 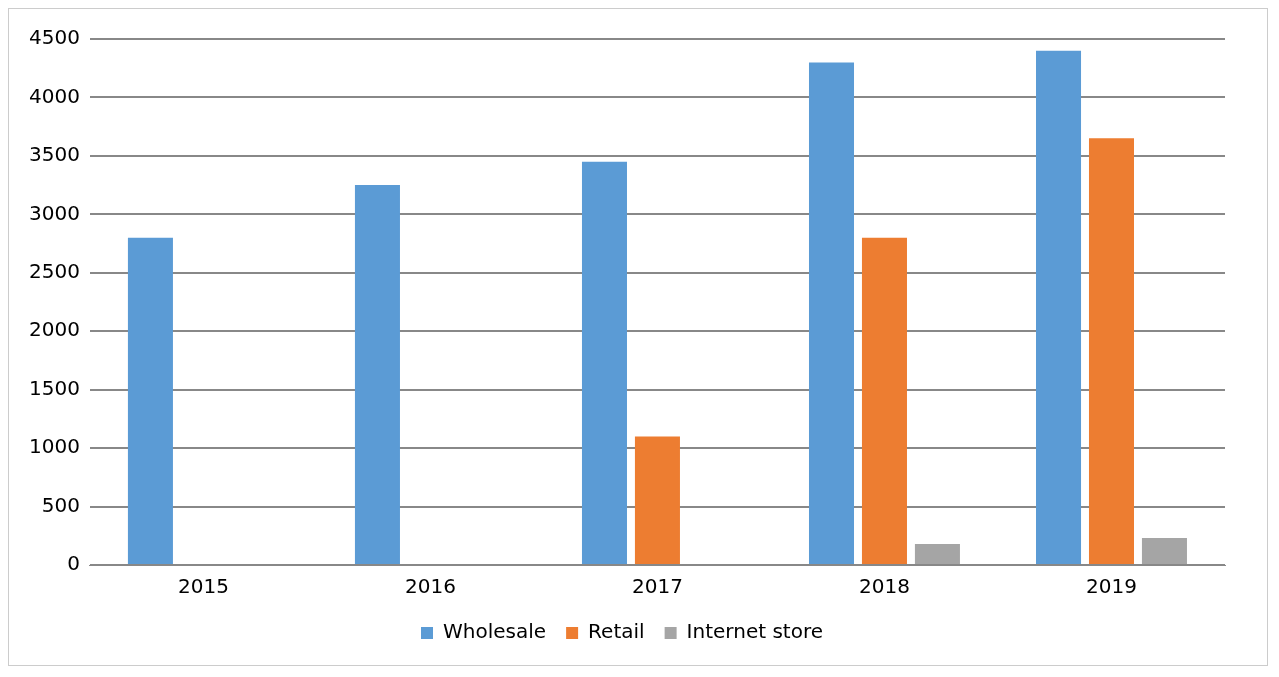 I want to click on y-tick-label: 4500, so click(x=54, y=37).